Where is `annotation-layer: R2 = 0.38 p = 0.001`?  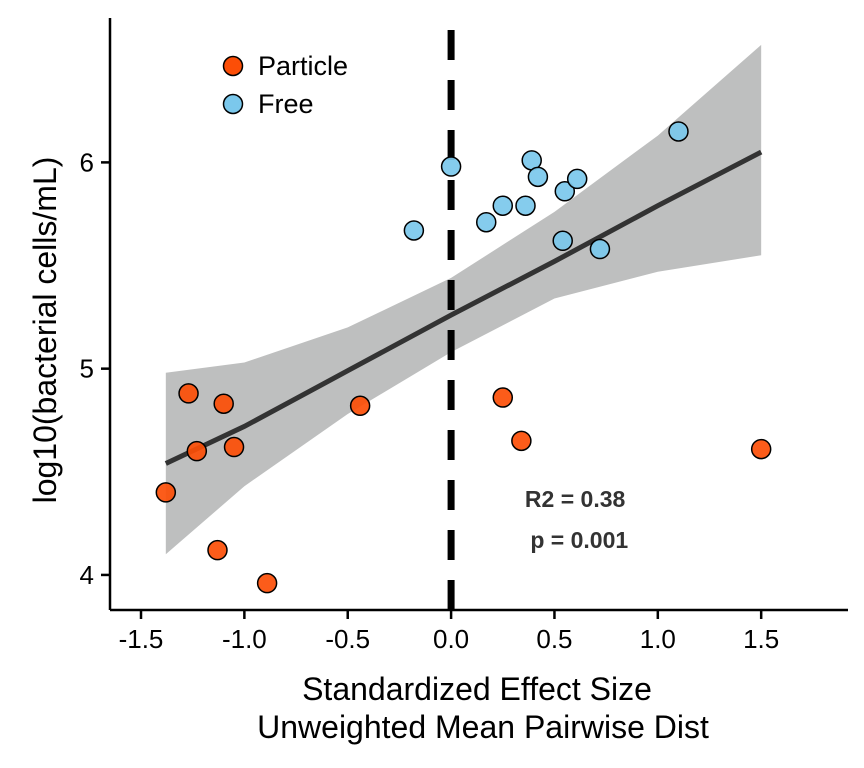
annotation-layer: R2 = 0.38 p = 0.001 is located at coordinates (576, 519).